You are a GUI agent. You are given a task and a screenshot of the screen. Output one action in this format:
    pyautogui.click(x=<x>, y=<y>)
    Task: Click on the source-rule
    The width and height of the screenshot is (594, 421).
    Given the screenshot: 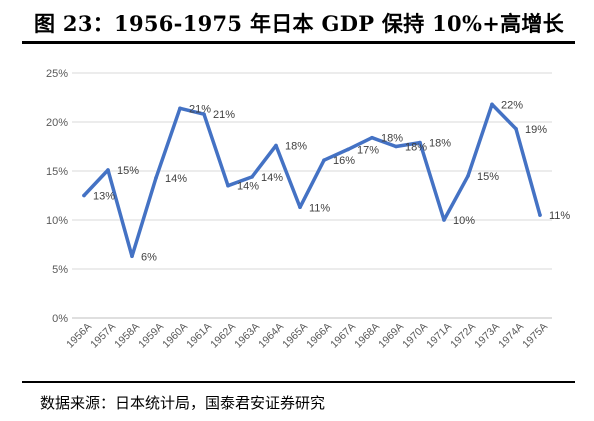 What is the action you would take?
    pyautogui.click(x=298, y=382)
    